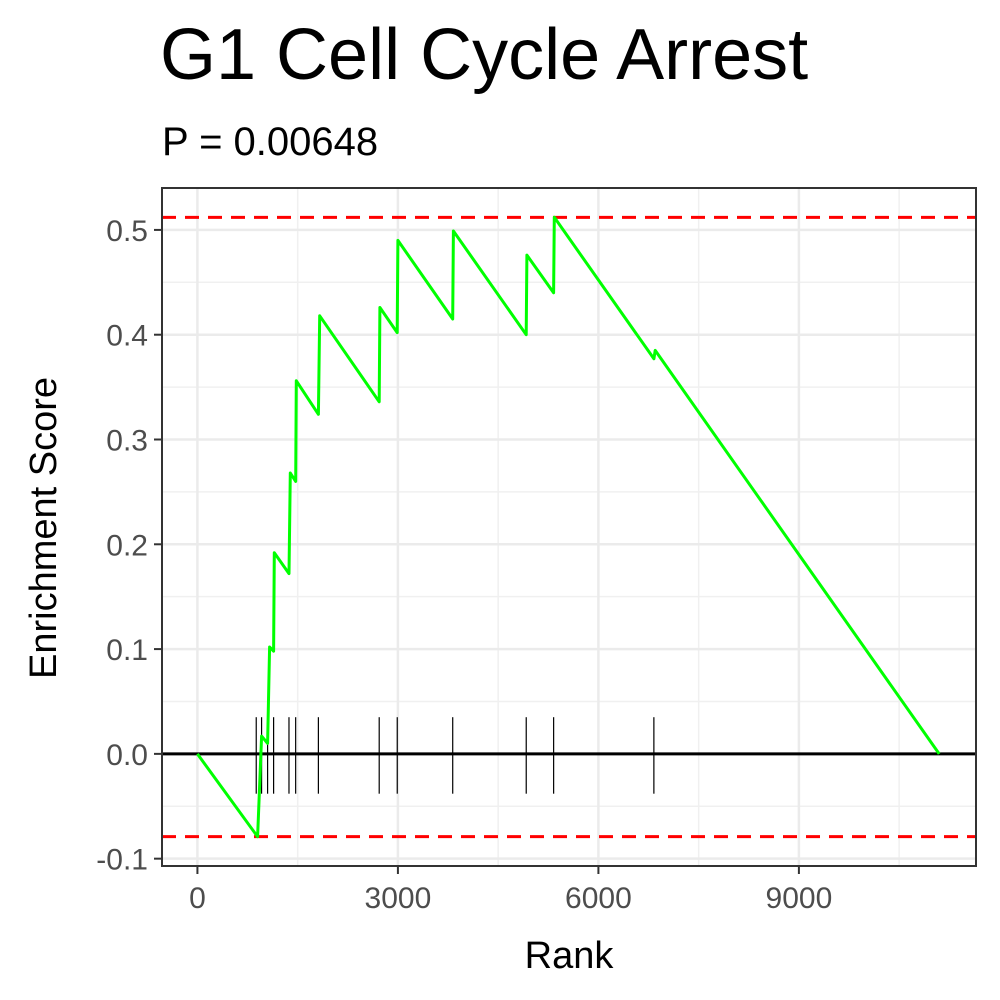  Describe the element at coordinates (122, 860) in the screenshot. I see `y-tick-label: -0.1` at that location.